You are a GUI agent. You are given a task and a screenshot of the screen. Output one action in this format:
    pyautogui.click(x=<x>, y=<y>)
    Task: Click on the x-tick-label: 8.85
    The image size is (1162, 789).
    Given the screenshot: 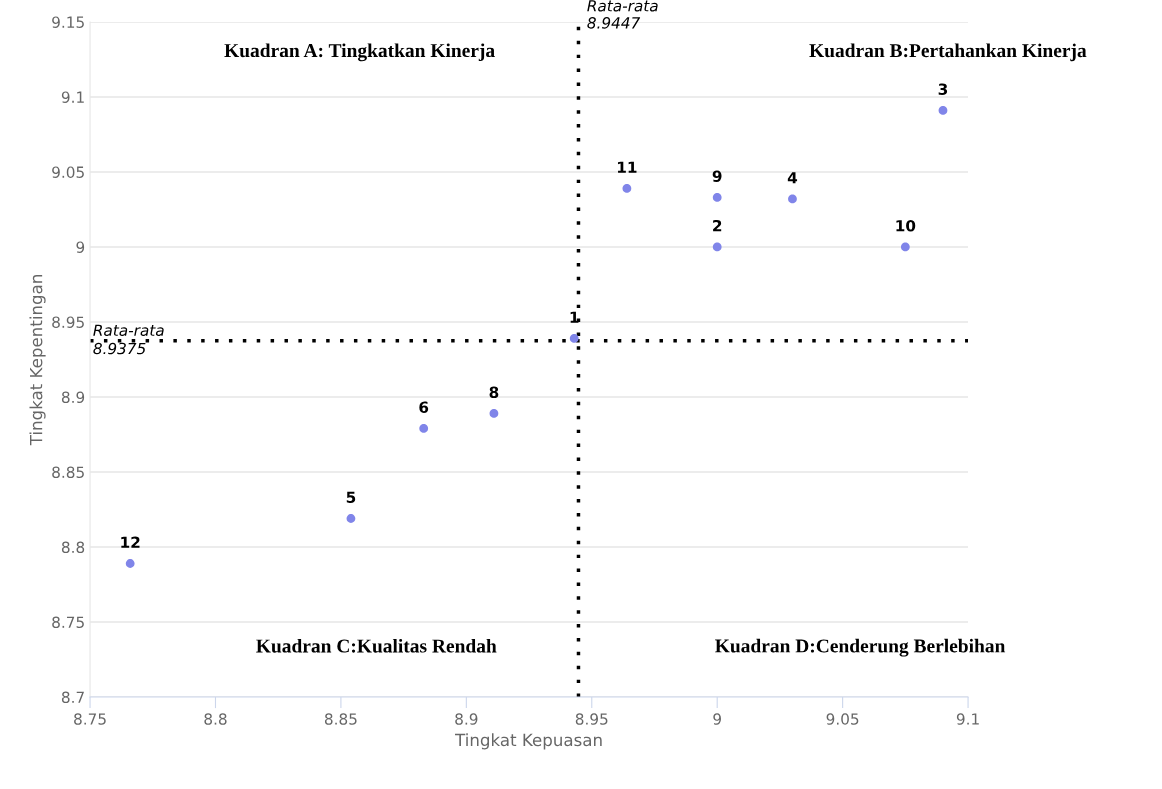 What is the action you would take?
    pyautogui.click(x=340, y=719)
    